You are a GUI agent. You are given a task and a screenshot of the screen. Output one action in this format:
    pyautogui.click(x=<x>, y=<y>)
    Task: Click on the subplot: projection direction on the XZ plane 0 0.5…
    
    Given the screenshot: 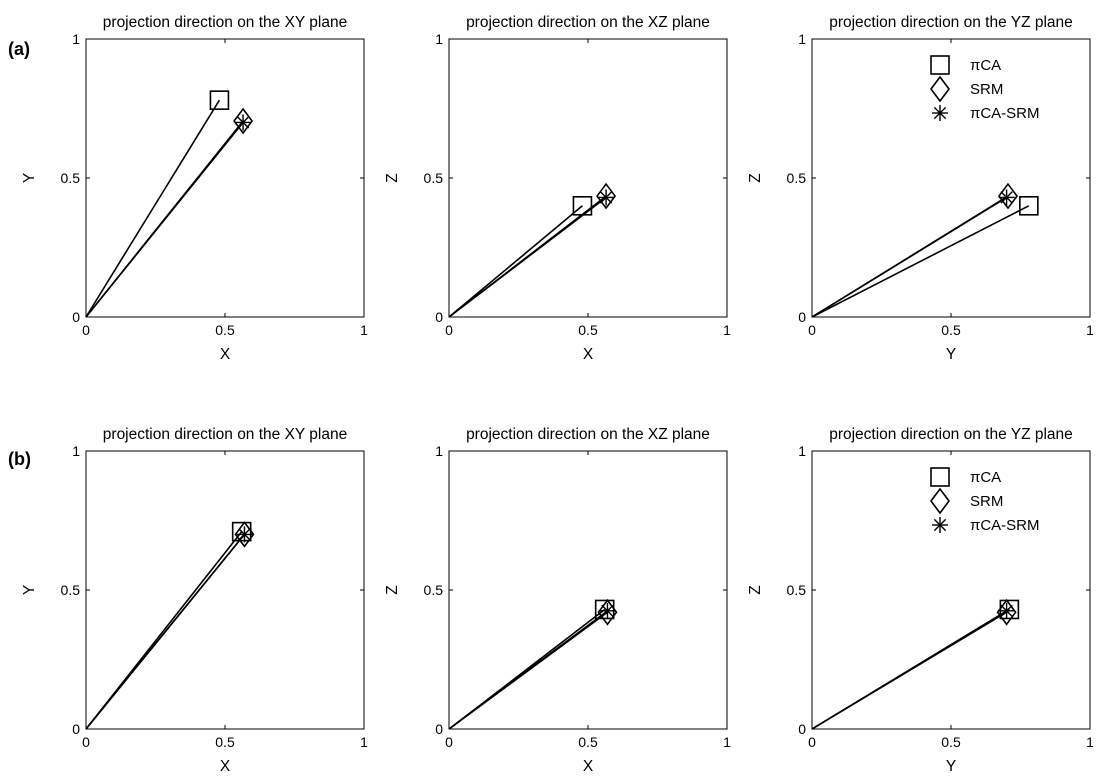 What is the action you would take?
    pyautogui.click(x=557, y=188)
    